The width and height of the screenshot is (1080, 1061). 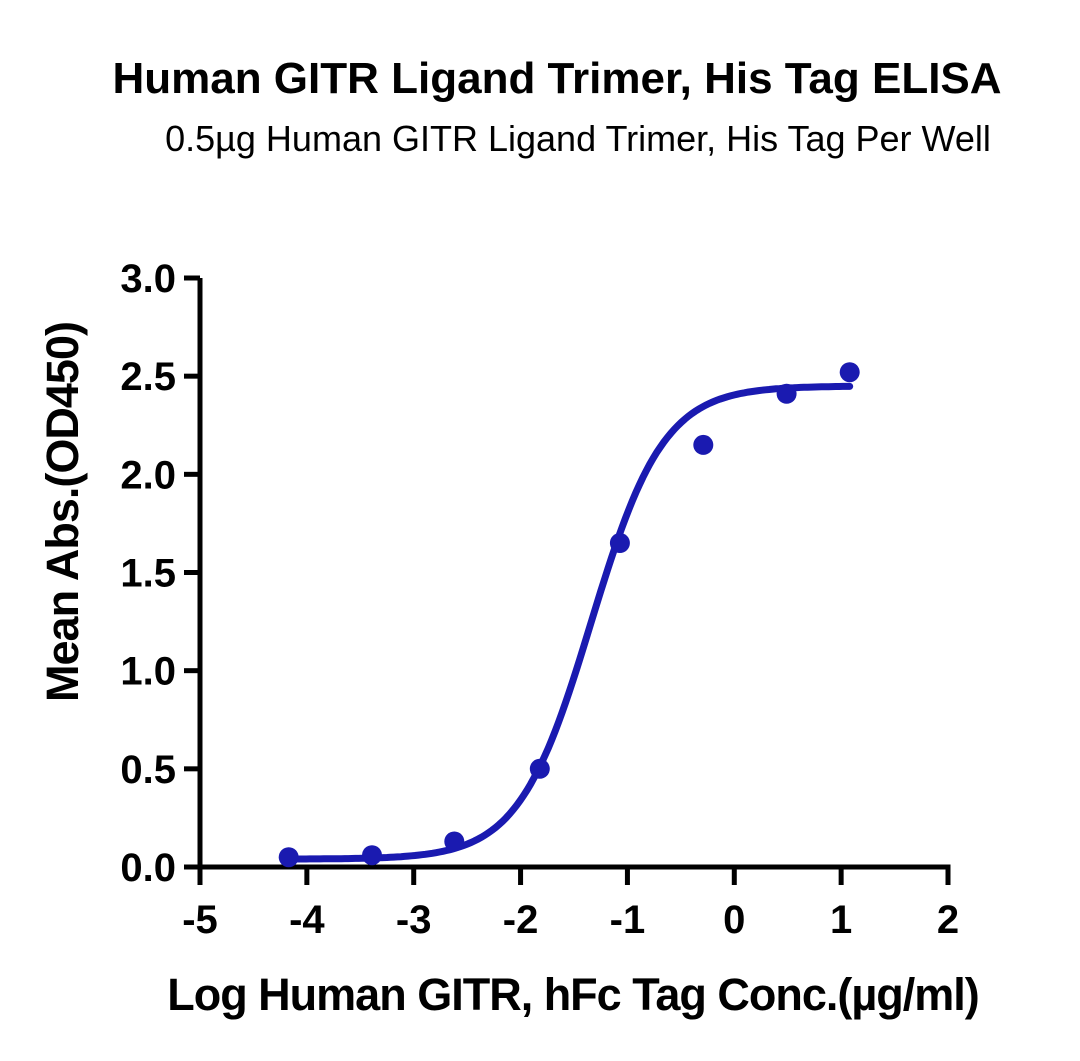 What do you see at coordinates (948, 920) in the screenshot?
I see `x-tick-label: 2` at bounding box center [948, 920].